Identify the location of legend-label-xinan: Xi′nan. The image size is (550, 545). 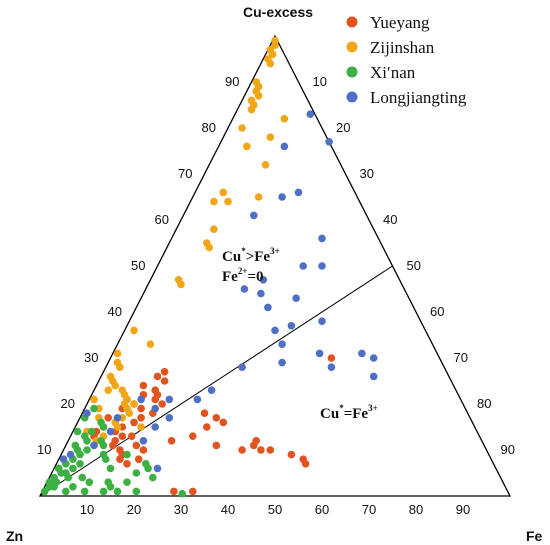
(393, 72).